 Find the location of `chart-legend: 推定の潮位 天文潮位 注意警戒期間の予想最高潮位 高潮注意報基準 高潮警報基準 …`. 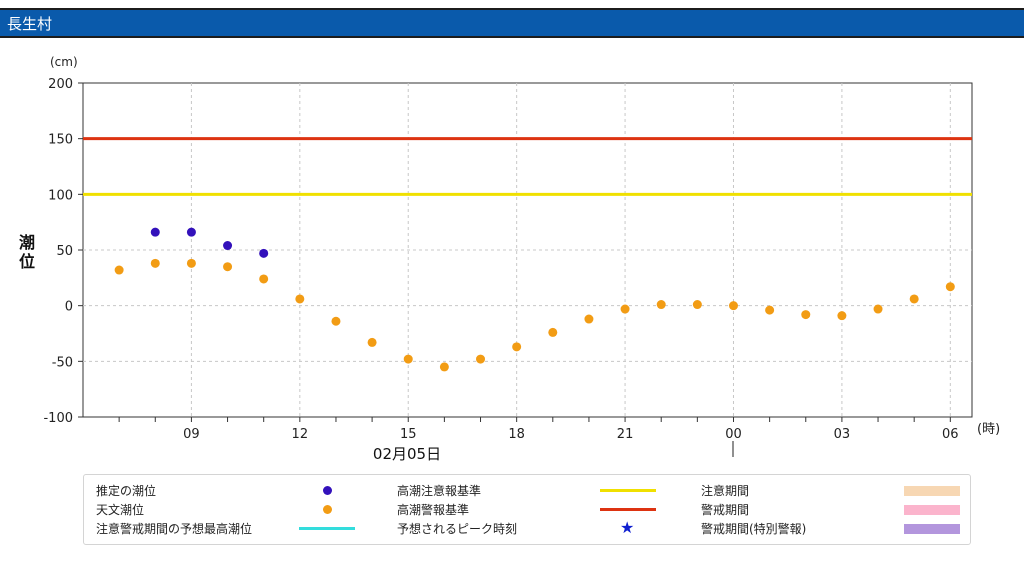

chart-legend: 推定の潮位 天文潮位 注意警戒期間の予想最高潮位 高潮注意報基準 高潮警報基準 … is located at coordinates (527, 509).